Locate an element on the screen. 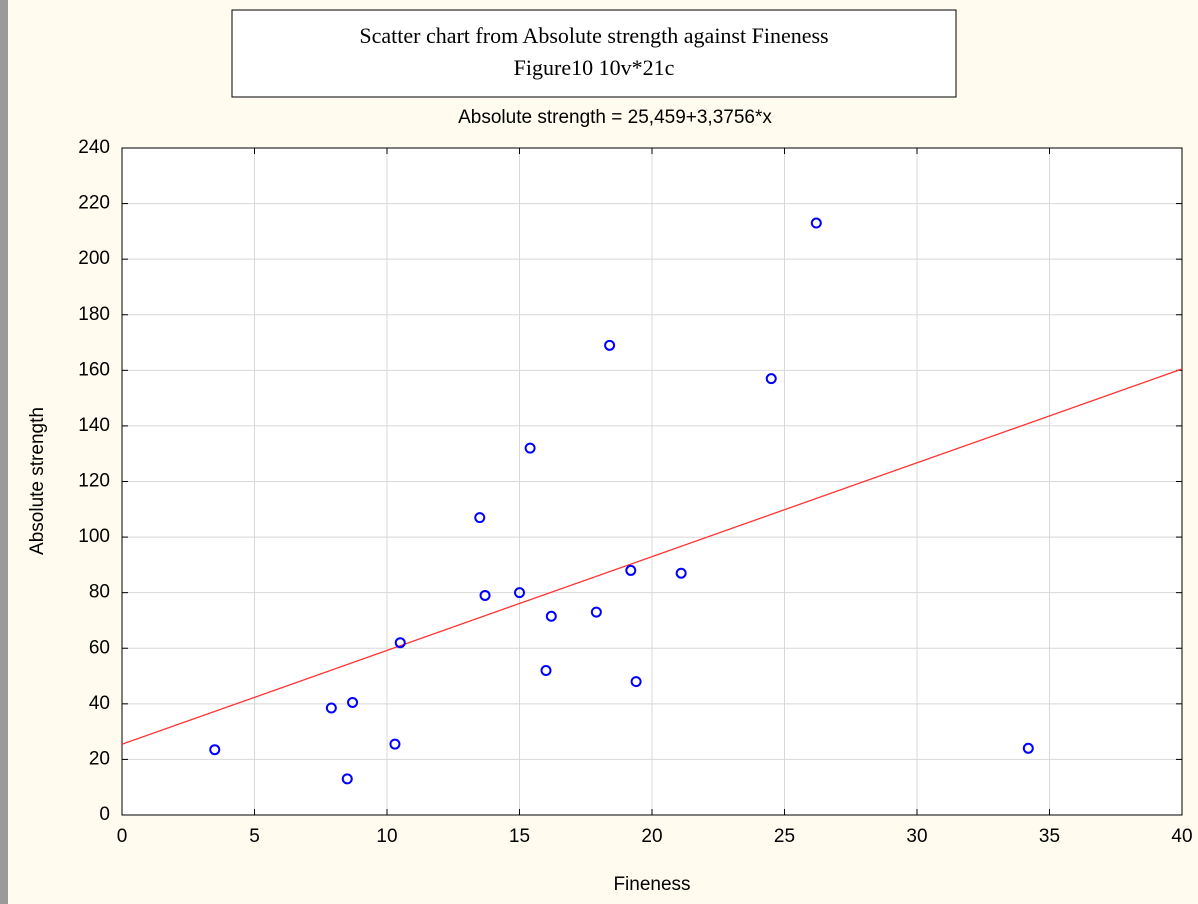  x-tick-label: 5 is located at coordinates (254, 836).